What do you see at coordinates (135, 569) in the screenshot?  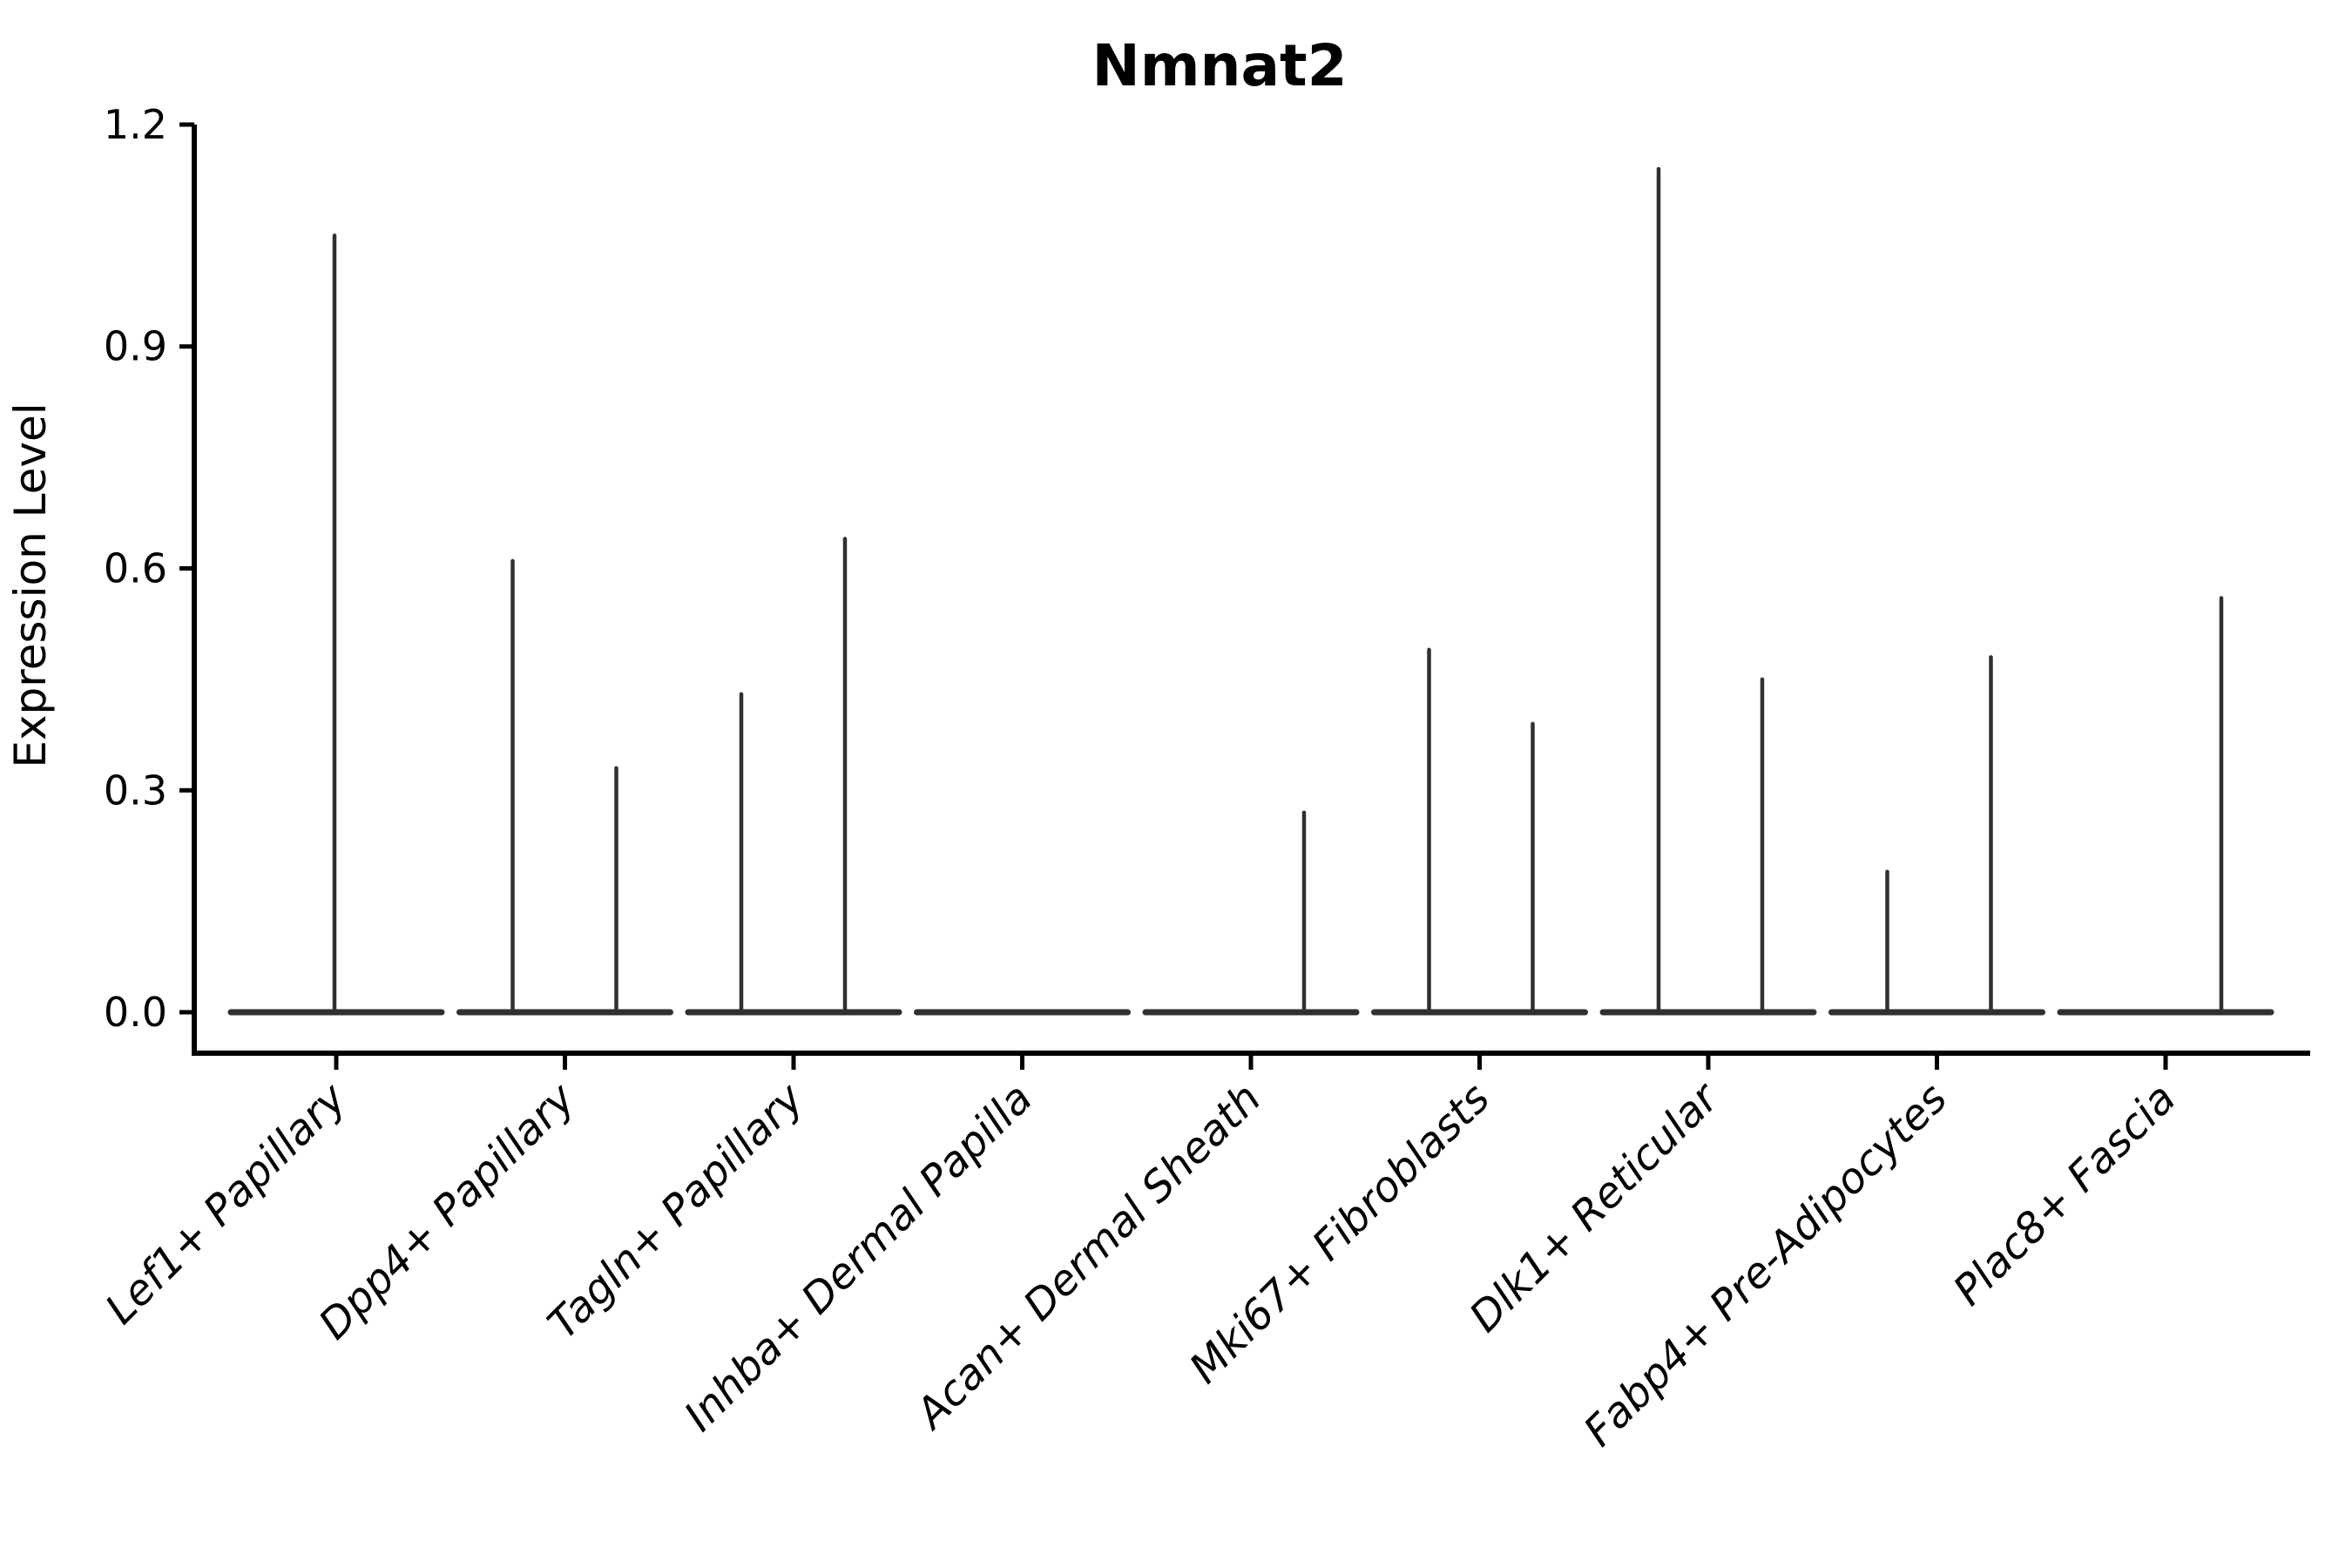 I see `y-tick-label: 0.6` at bounding box center [135, 569].